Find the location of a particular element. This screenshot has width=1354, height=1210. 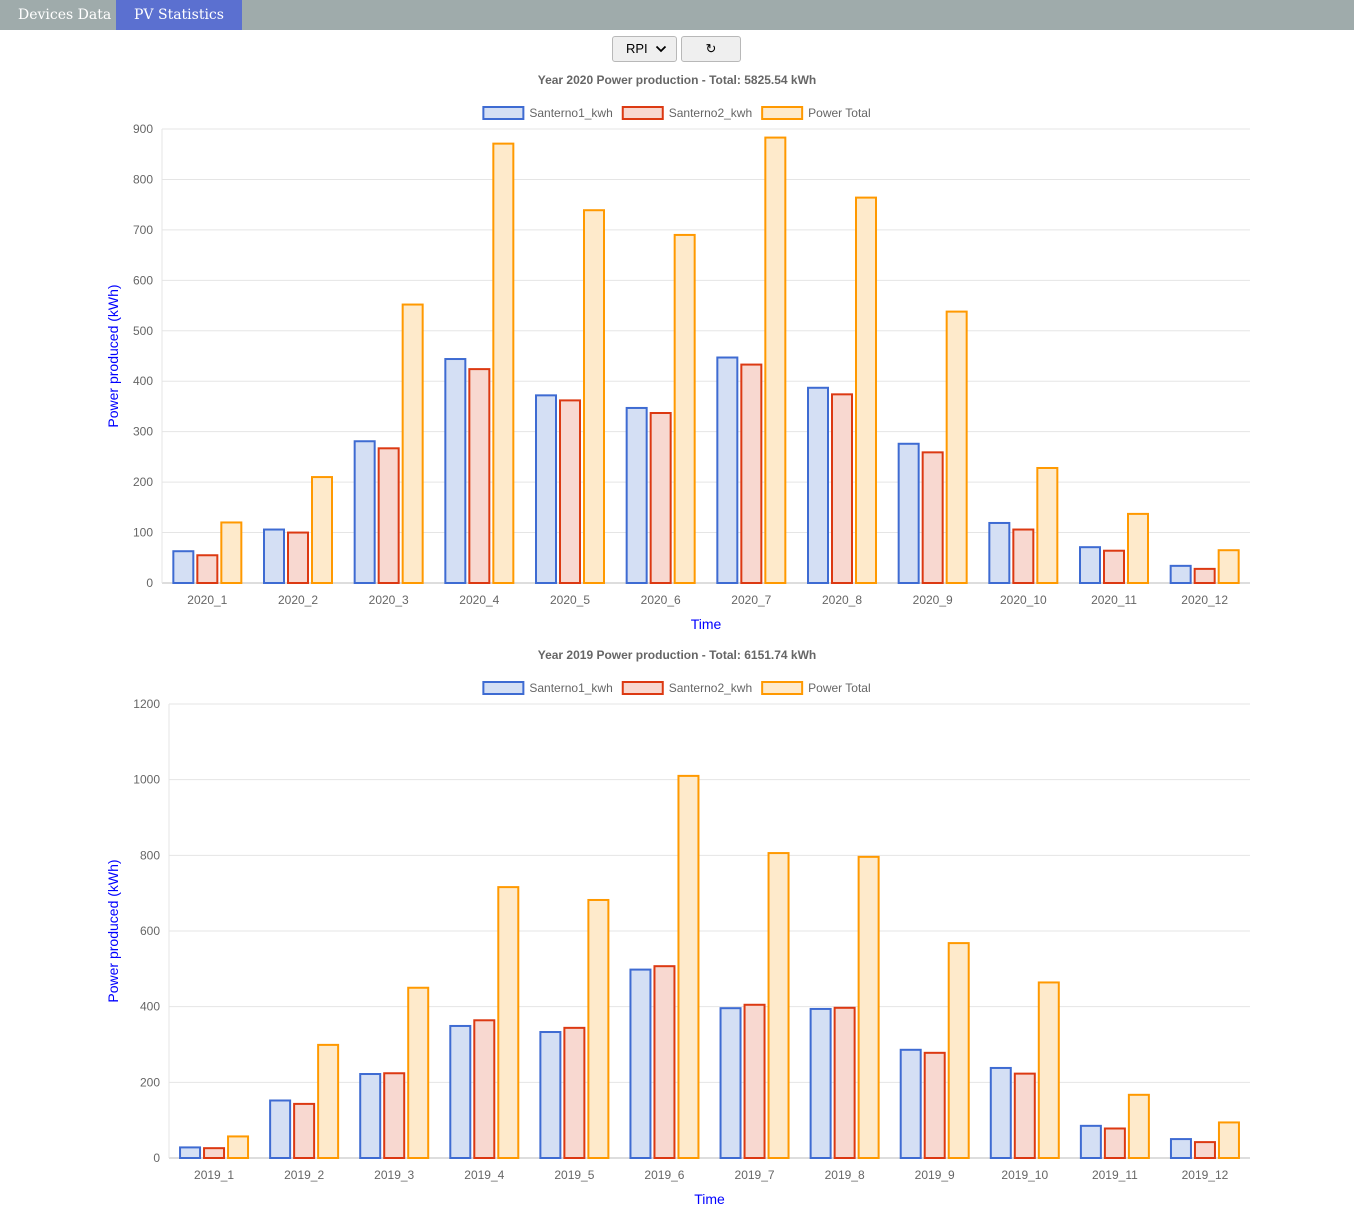

y-tick-label: 800 is located at coordinates (143, 179).